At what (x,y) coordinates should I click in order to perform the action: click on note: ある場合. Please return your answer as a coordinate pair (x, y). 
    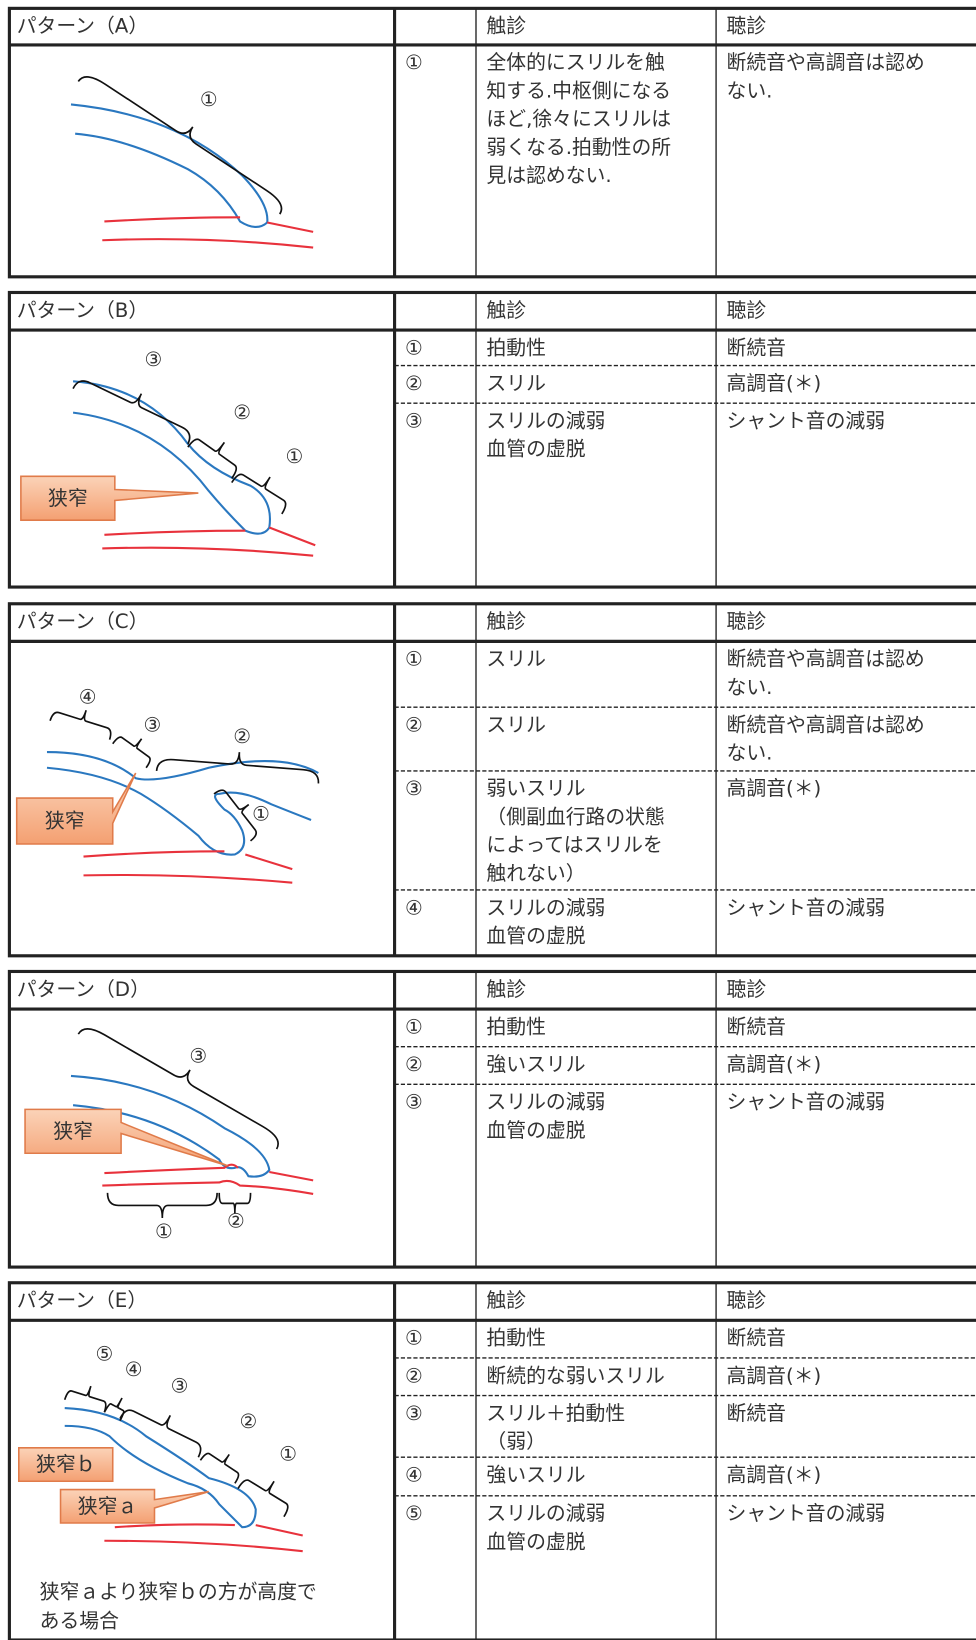
    Looking at the image, I should click on (79, 1621).